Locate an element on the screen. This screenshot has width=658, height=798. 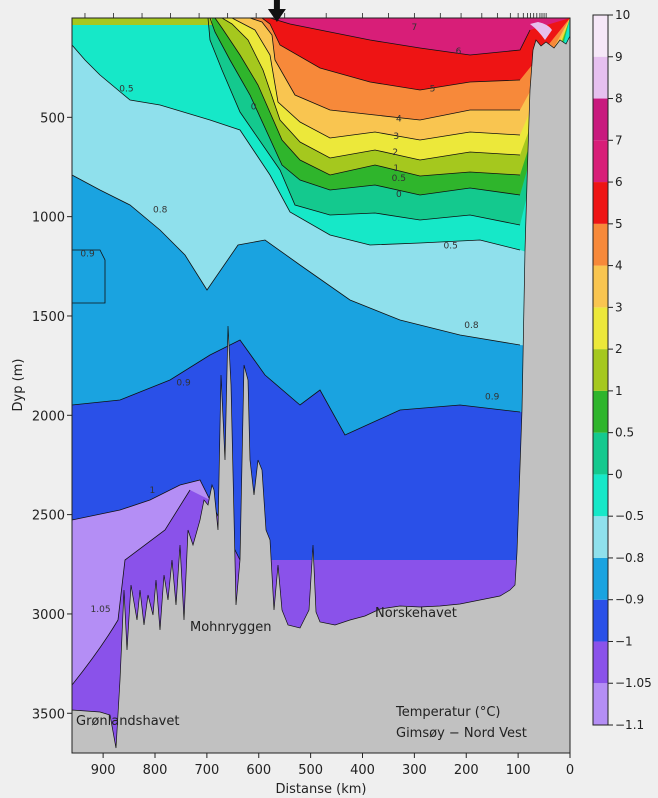
colorbar-tick-label: −1 is located at coordinates (624, 641).